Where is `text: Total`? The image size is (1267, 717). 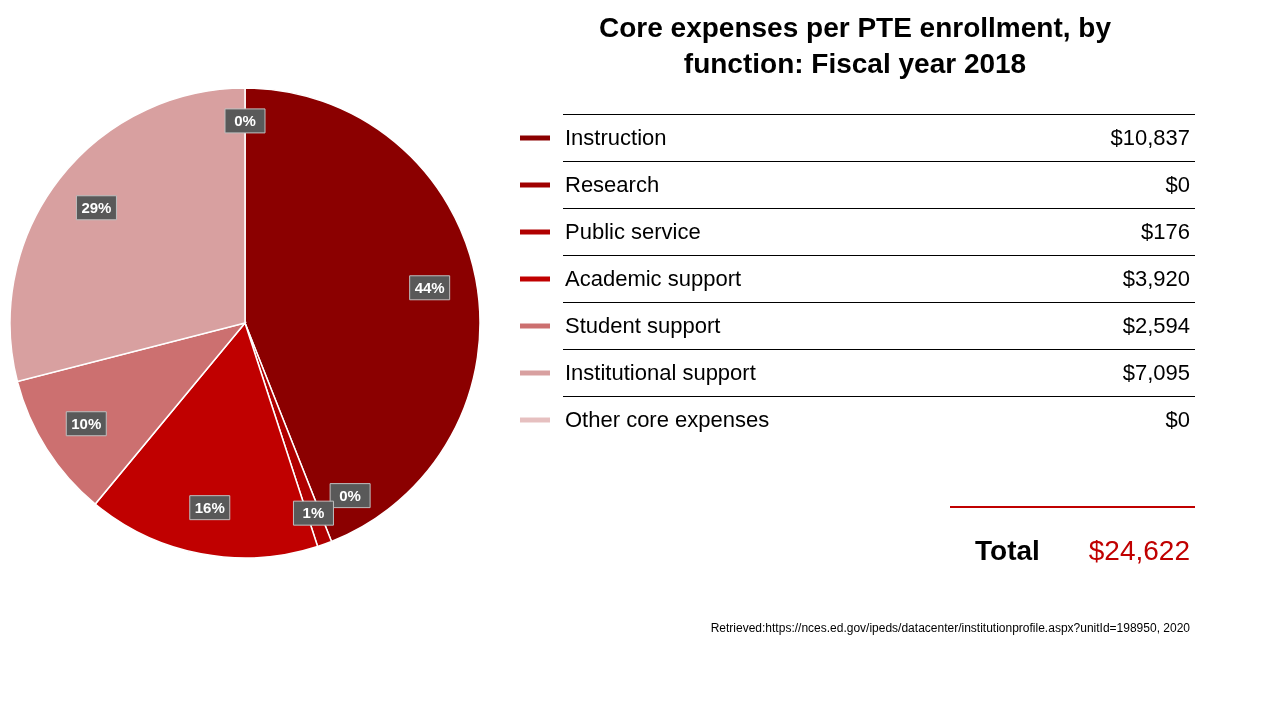 text: Total is located at coordinates (1007, 550).